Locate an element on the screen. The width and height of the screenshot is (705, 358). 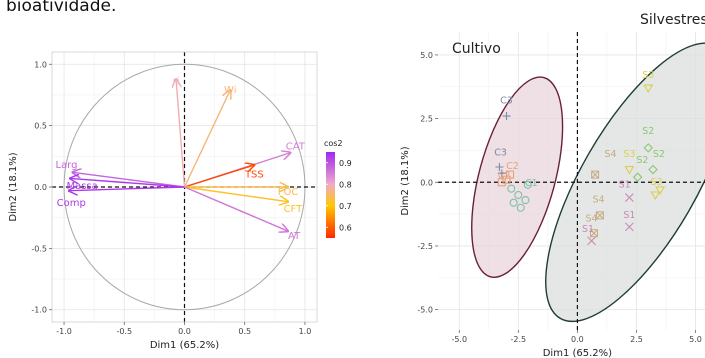
y-tick-label: -0.5 is located at coordinates (39, 248).